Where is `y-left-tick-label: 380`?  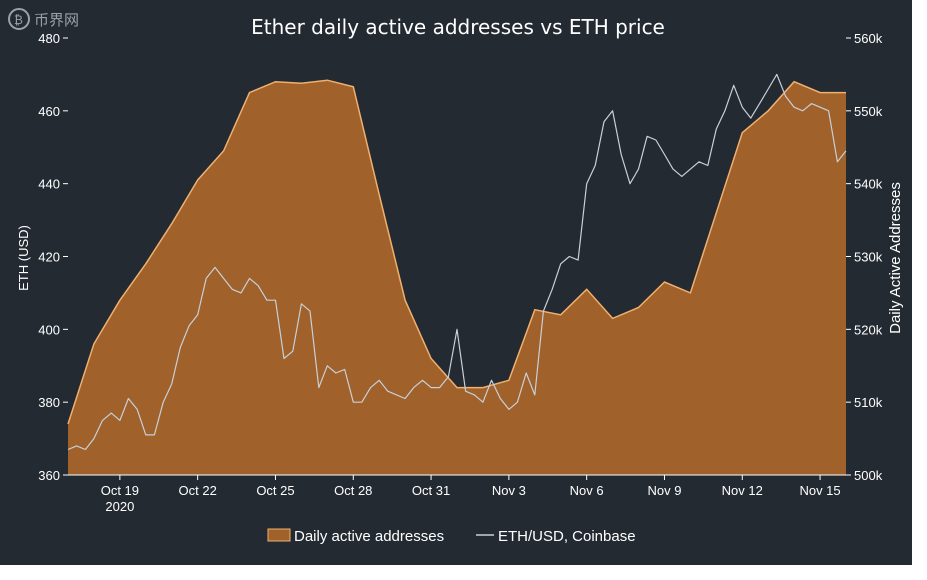
y-left-tick-label: 380 is located at coordinates (49, 402).